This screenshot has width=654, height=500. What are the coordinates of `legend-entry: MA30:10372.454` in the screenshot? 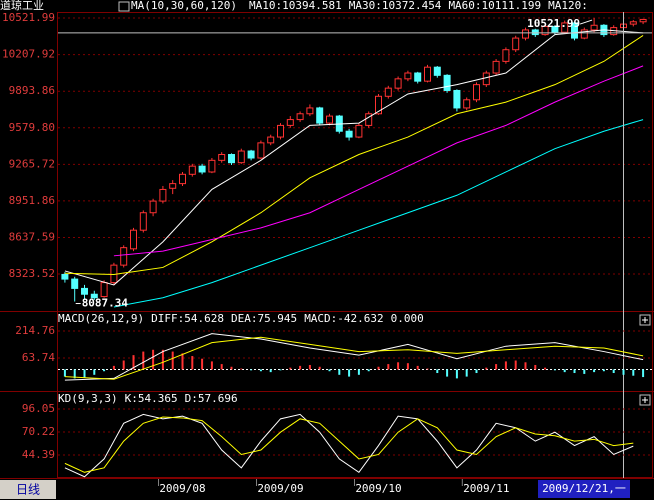 It's located at (395, 6).